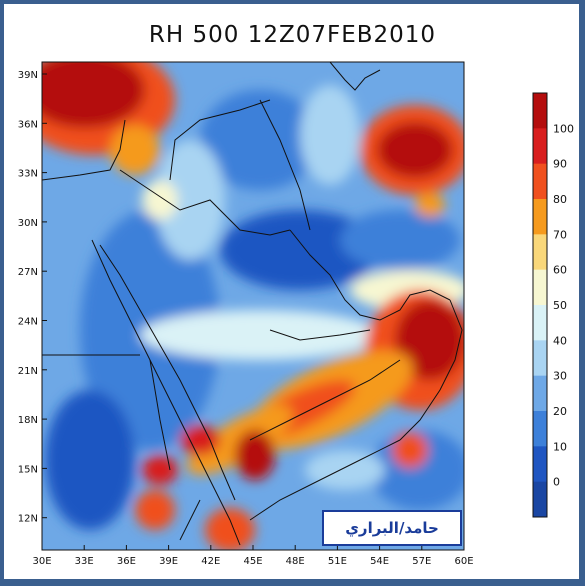  I want to click on x-tick-label: 33E, so click(84, 561).